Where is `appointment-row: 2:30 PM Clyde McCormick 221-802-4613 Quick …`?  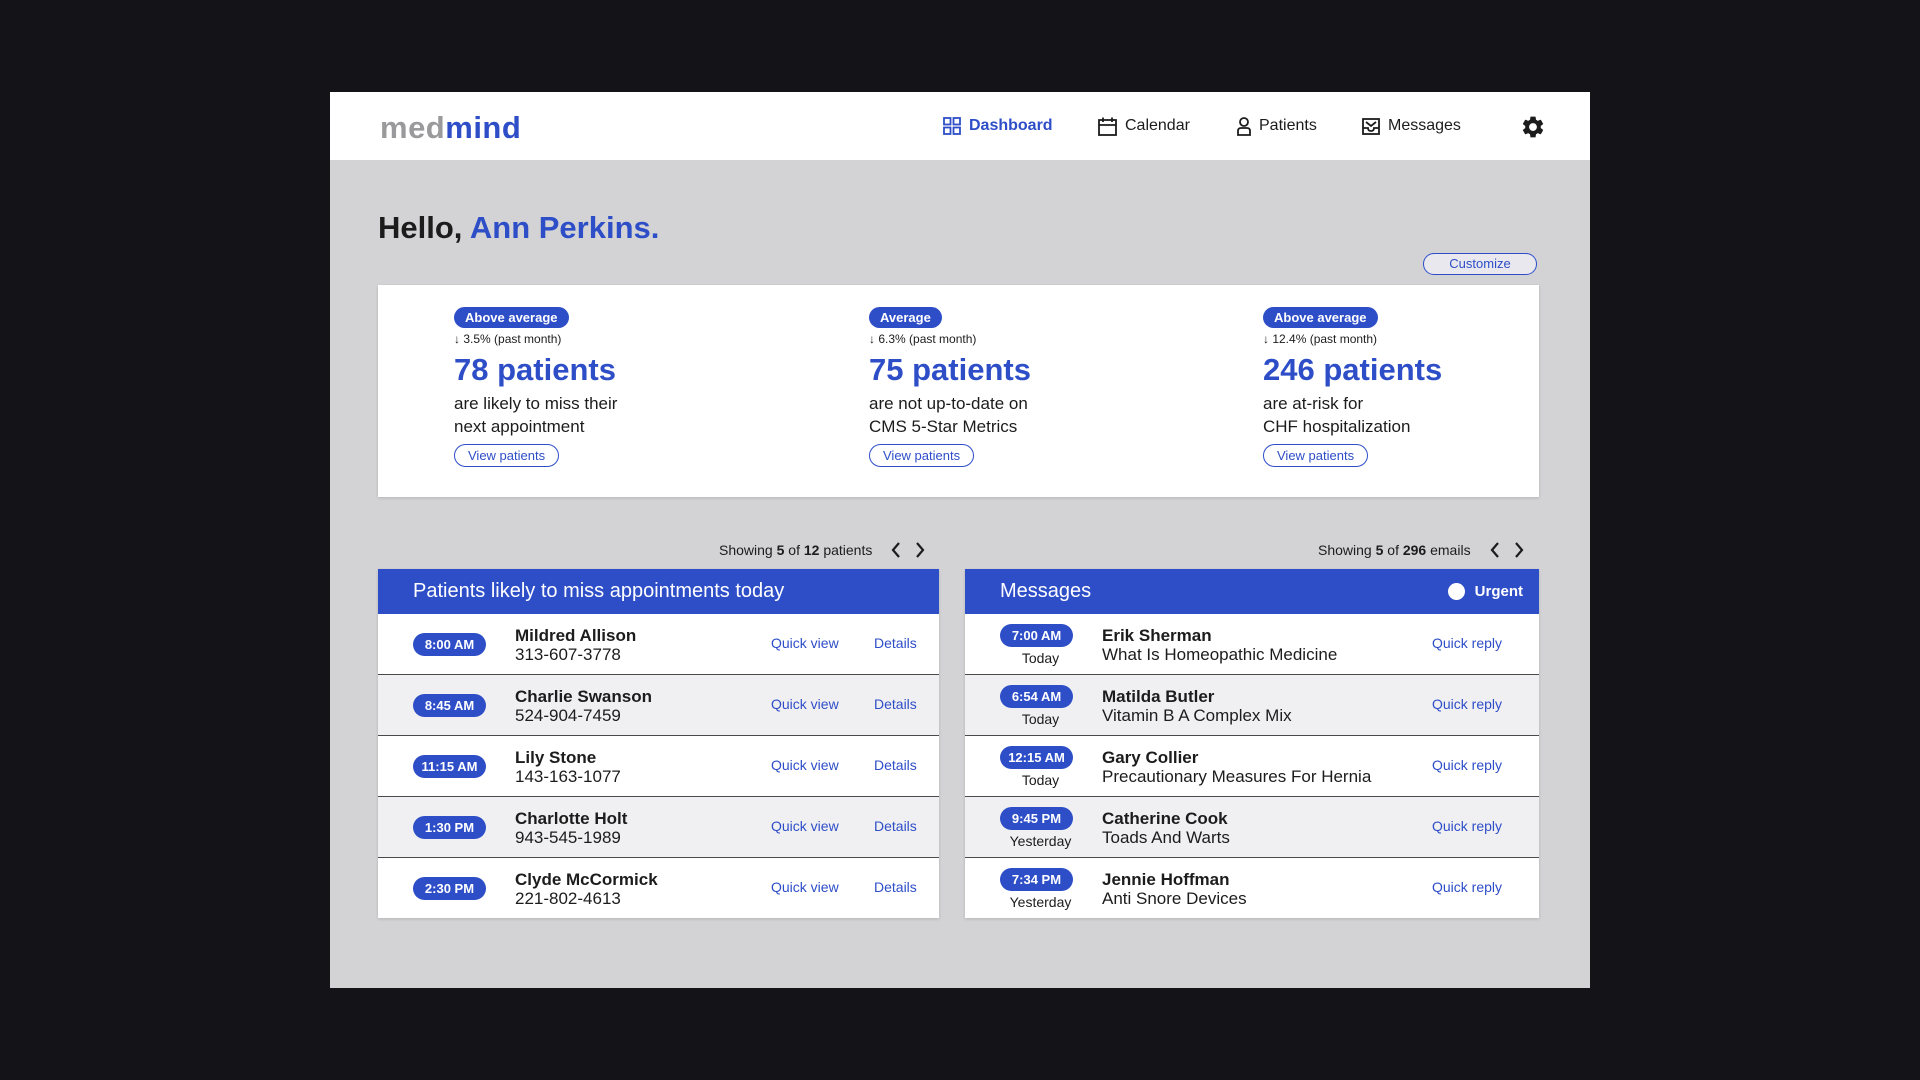
appointment-row: 2:30 PM Clyde McCormick 221-802-4613 Quick … is located at coordinates (658, 887).